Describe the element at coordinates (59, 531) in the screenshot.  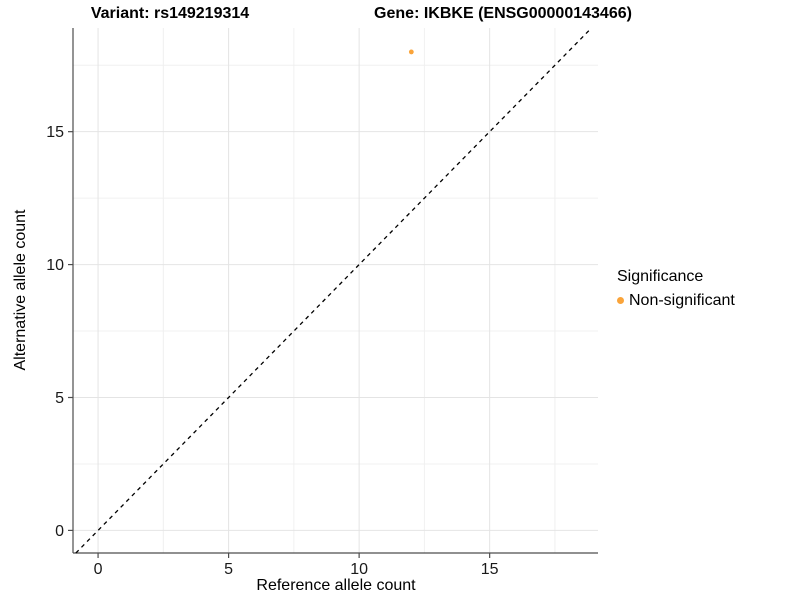
I see `y-tick-label: 0` at that location.